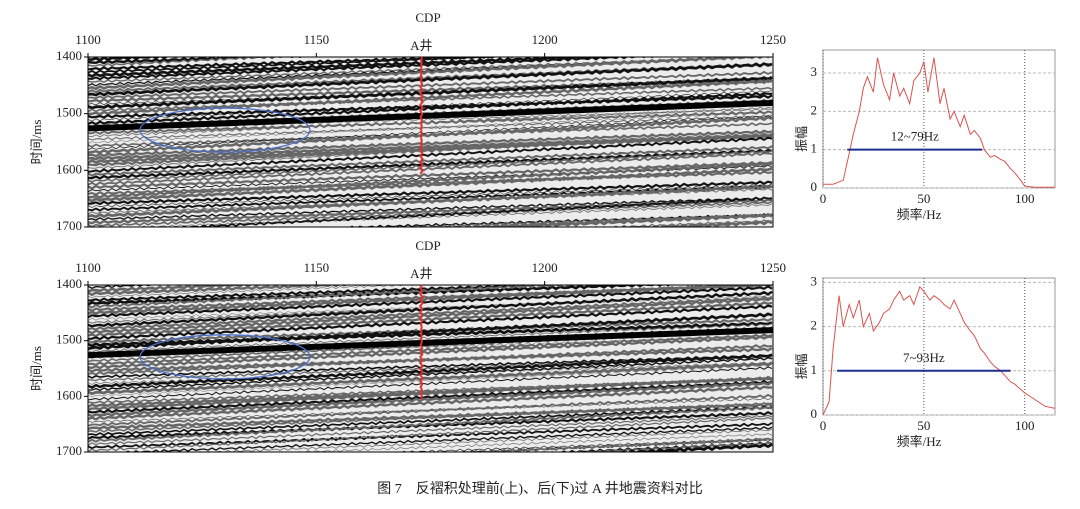 Image resolution: width=1080 pixels, height=509 pixels. Describe the element at coordinates (923, 425) in the screenshot. I see `x-tick-label: 50` at that location.